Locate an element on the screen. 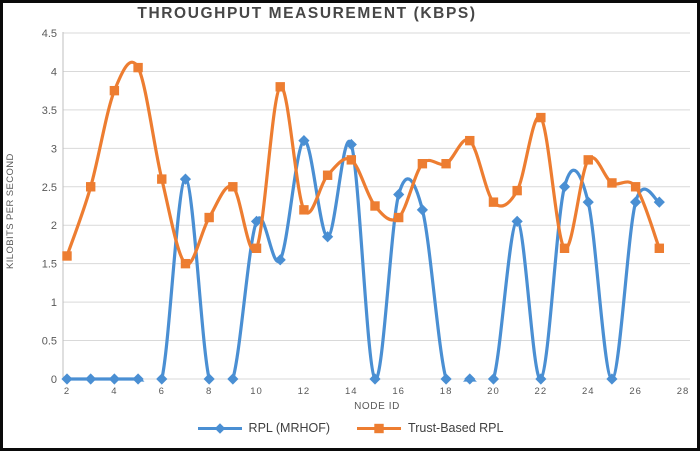  svg-text: 10 is located at coordinates (256, 391).